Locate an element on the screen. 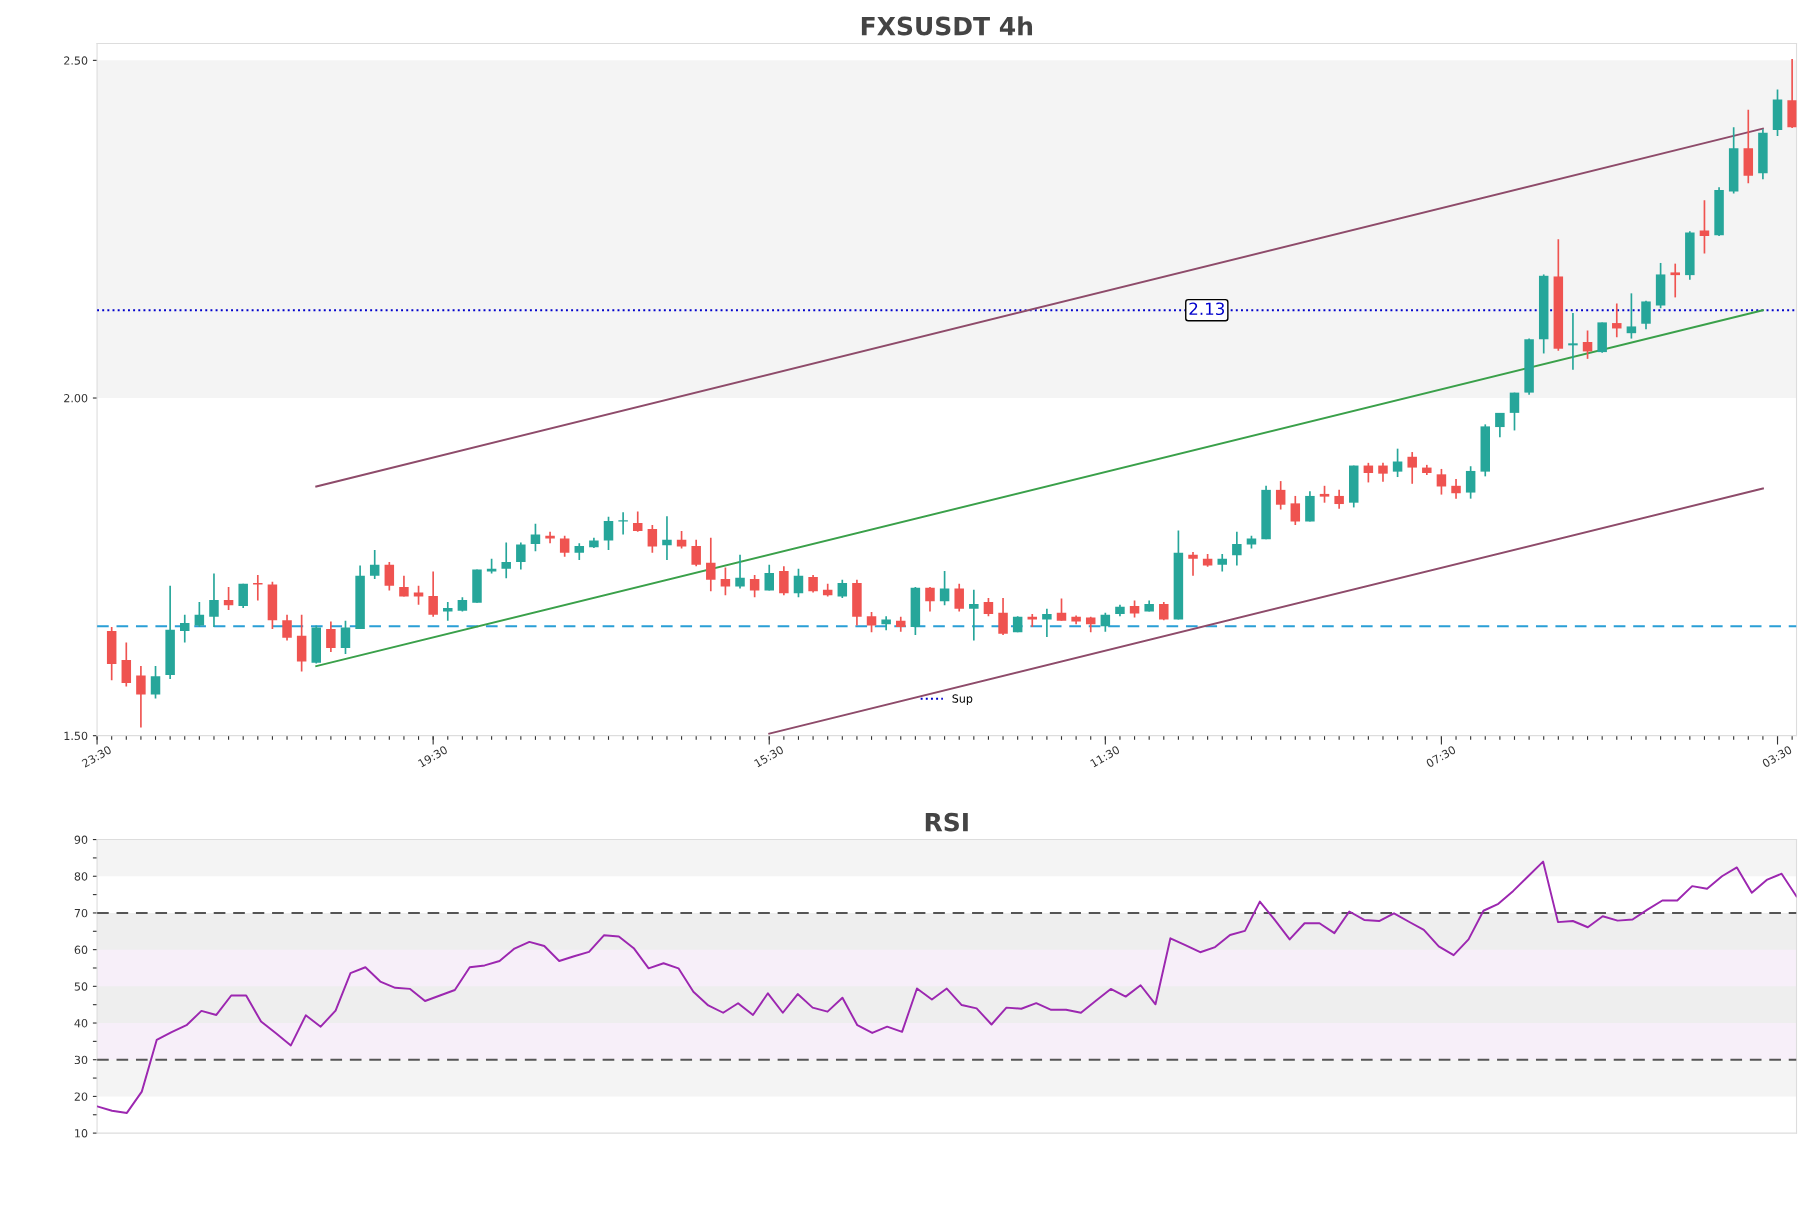  y-tick-label: 30 is located at coordinates (81, 1060).